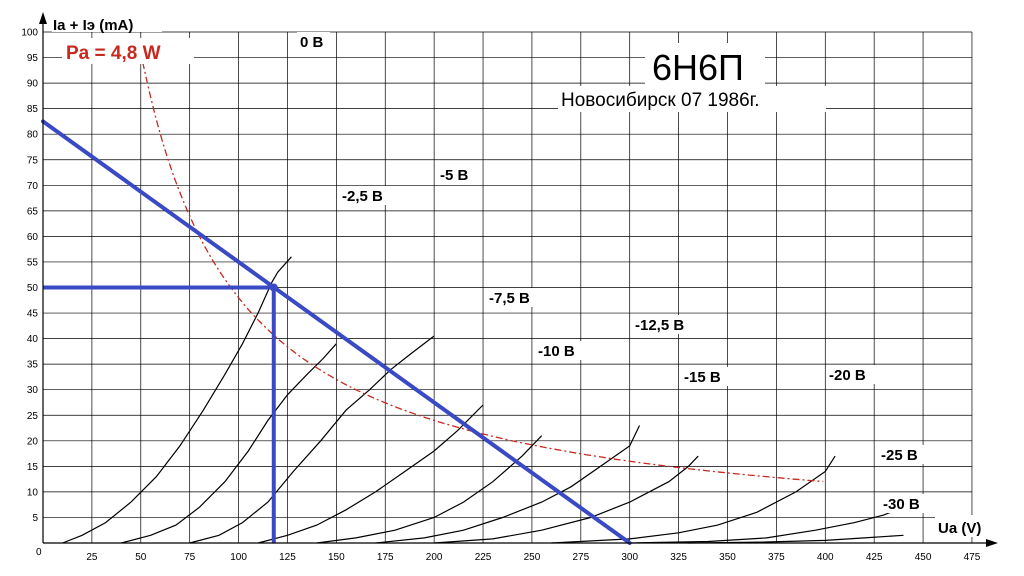  What do you see at coordinates (483, 557) in the screenshot?
I see `x-tick-label: 225` at bounding box center [483, 557].